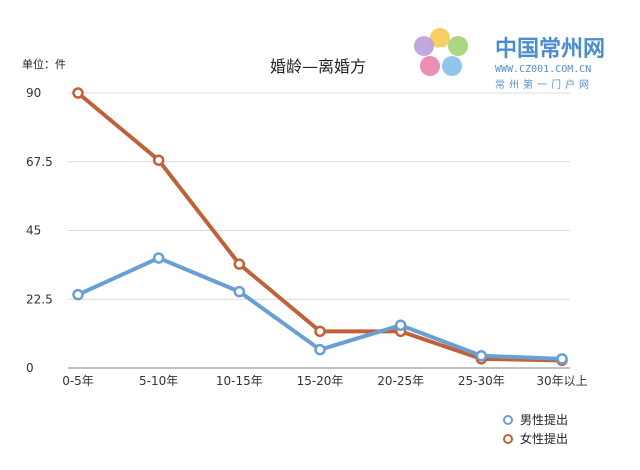  I want to click on unit-label: 单位：件, so click(44, 64).